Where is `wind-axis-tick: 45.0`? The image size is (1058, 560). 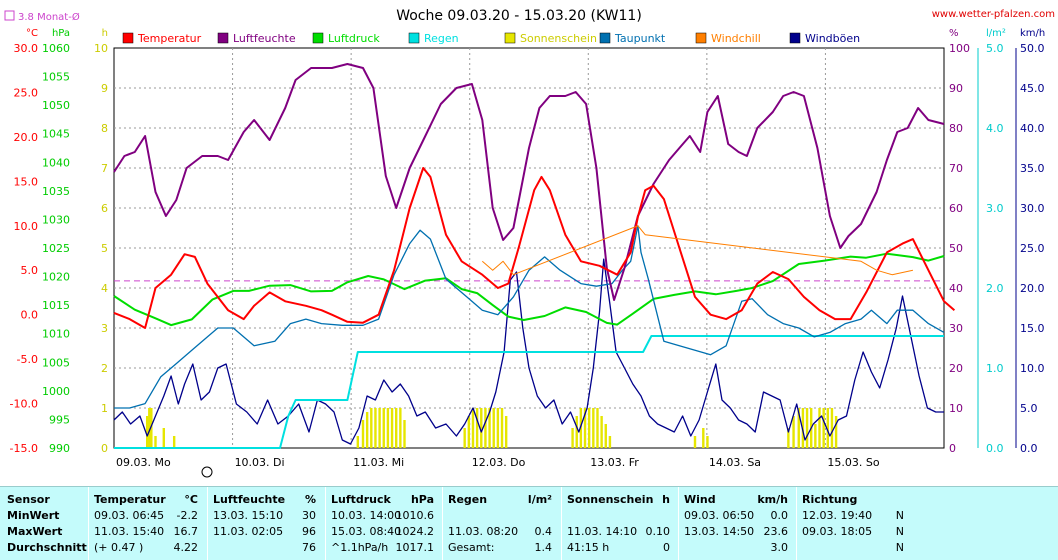 wind-axis-tick: 45.0 is located at coordinates (1032, 88).